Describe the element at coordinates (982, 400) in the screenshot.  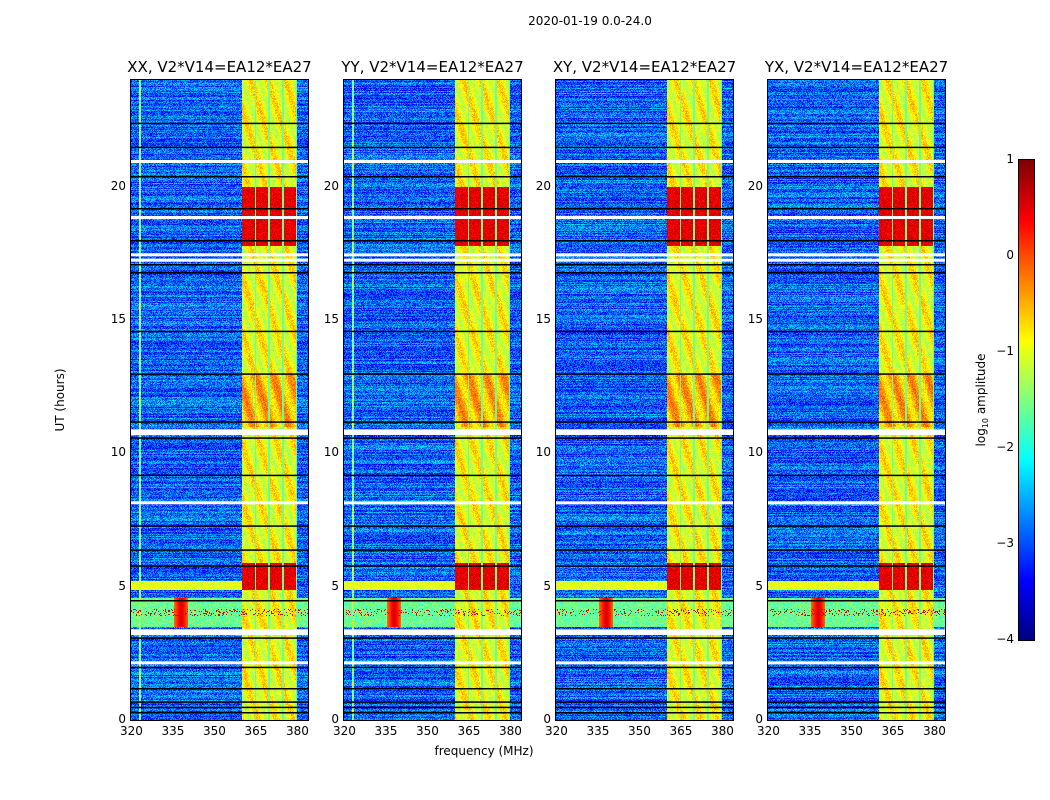
I see `colorbar-label: log10 amplitude` at that location.